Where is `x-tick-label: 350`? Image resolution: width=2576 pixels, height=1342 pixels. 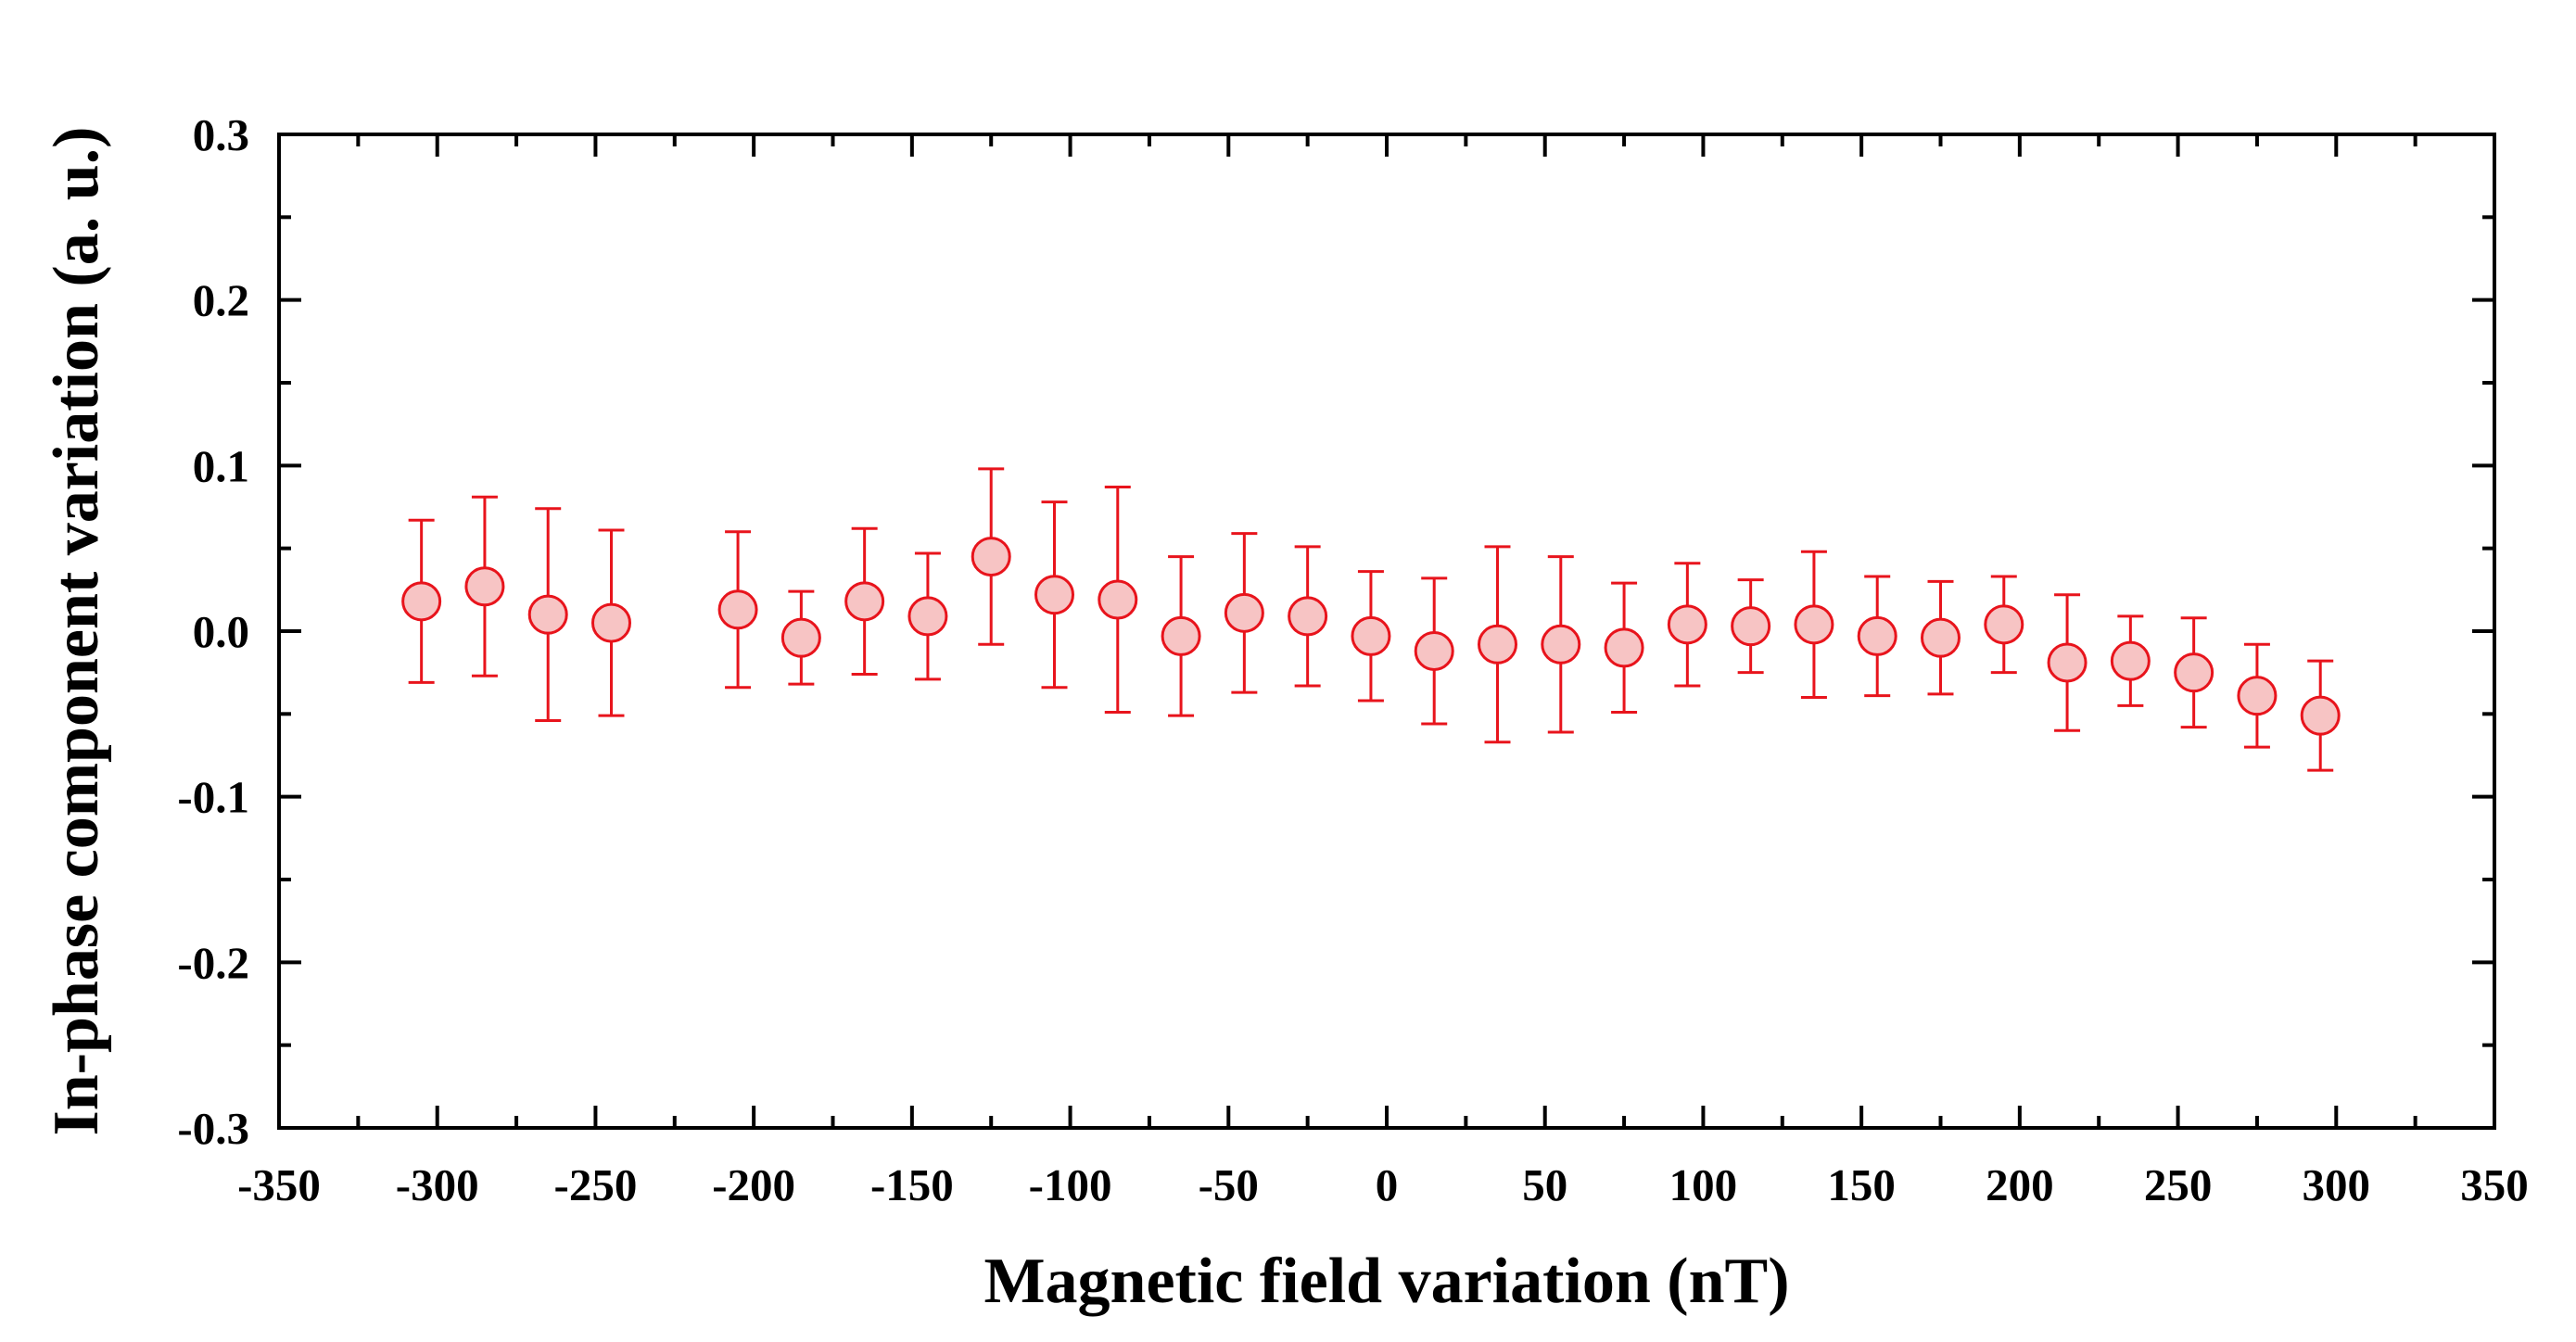
x-tick-label: 350 is located at coordinates (2494, 1184).